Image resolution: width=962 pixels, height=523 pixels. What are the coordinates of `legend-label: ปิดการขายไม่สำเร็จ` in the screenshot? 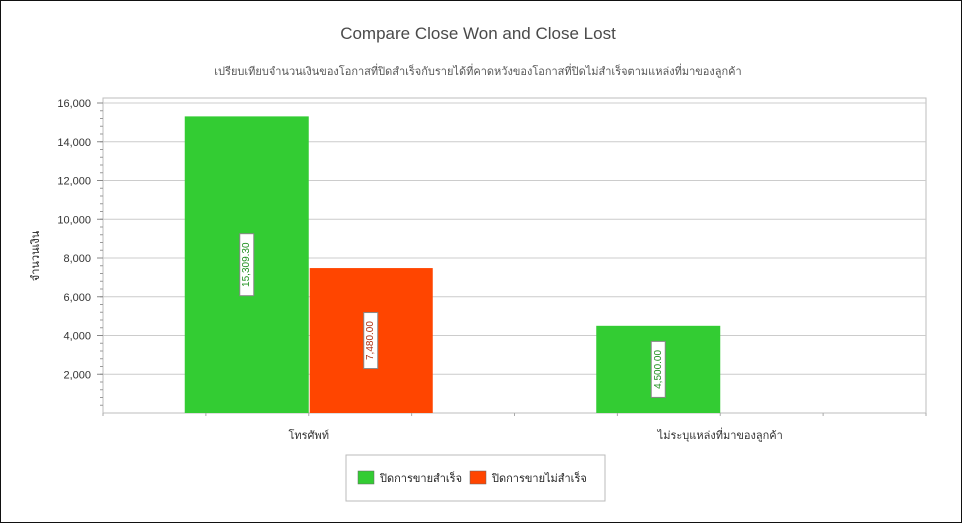 It's located at (539, 478).